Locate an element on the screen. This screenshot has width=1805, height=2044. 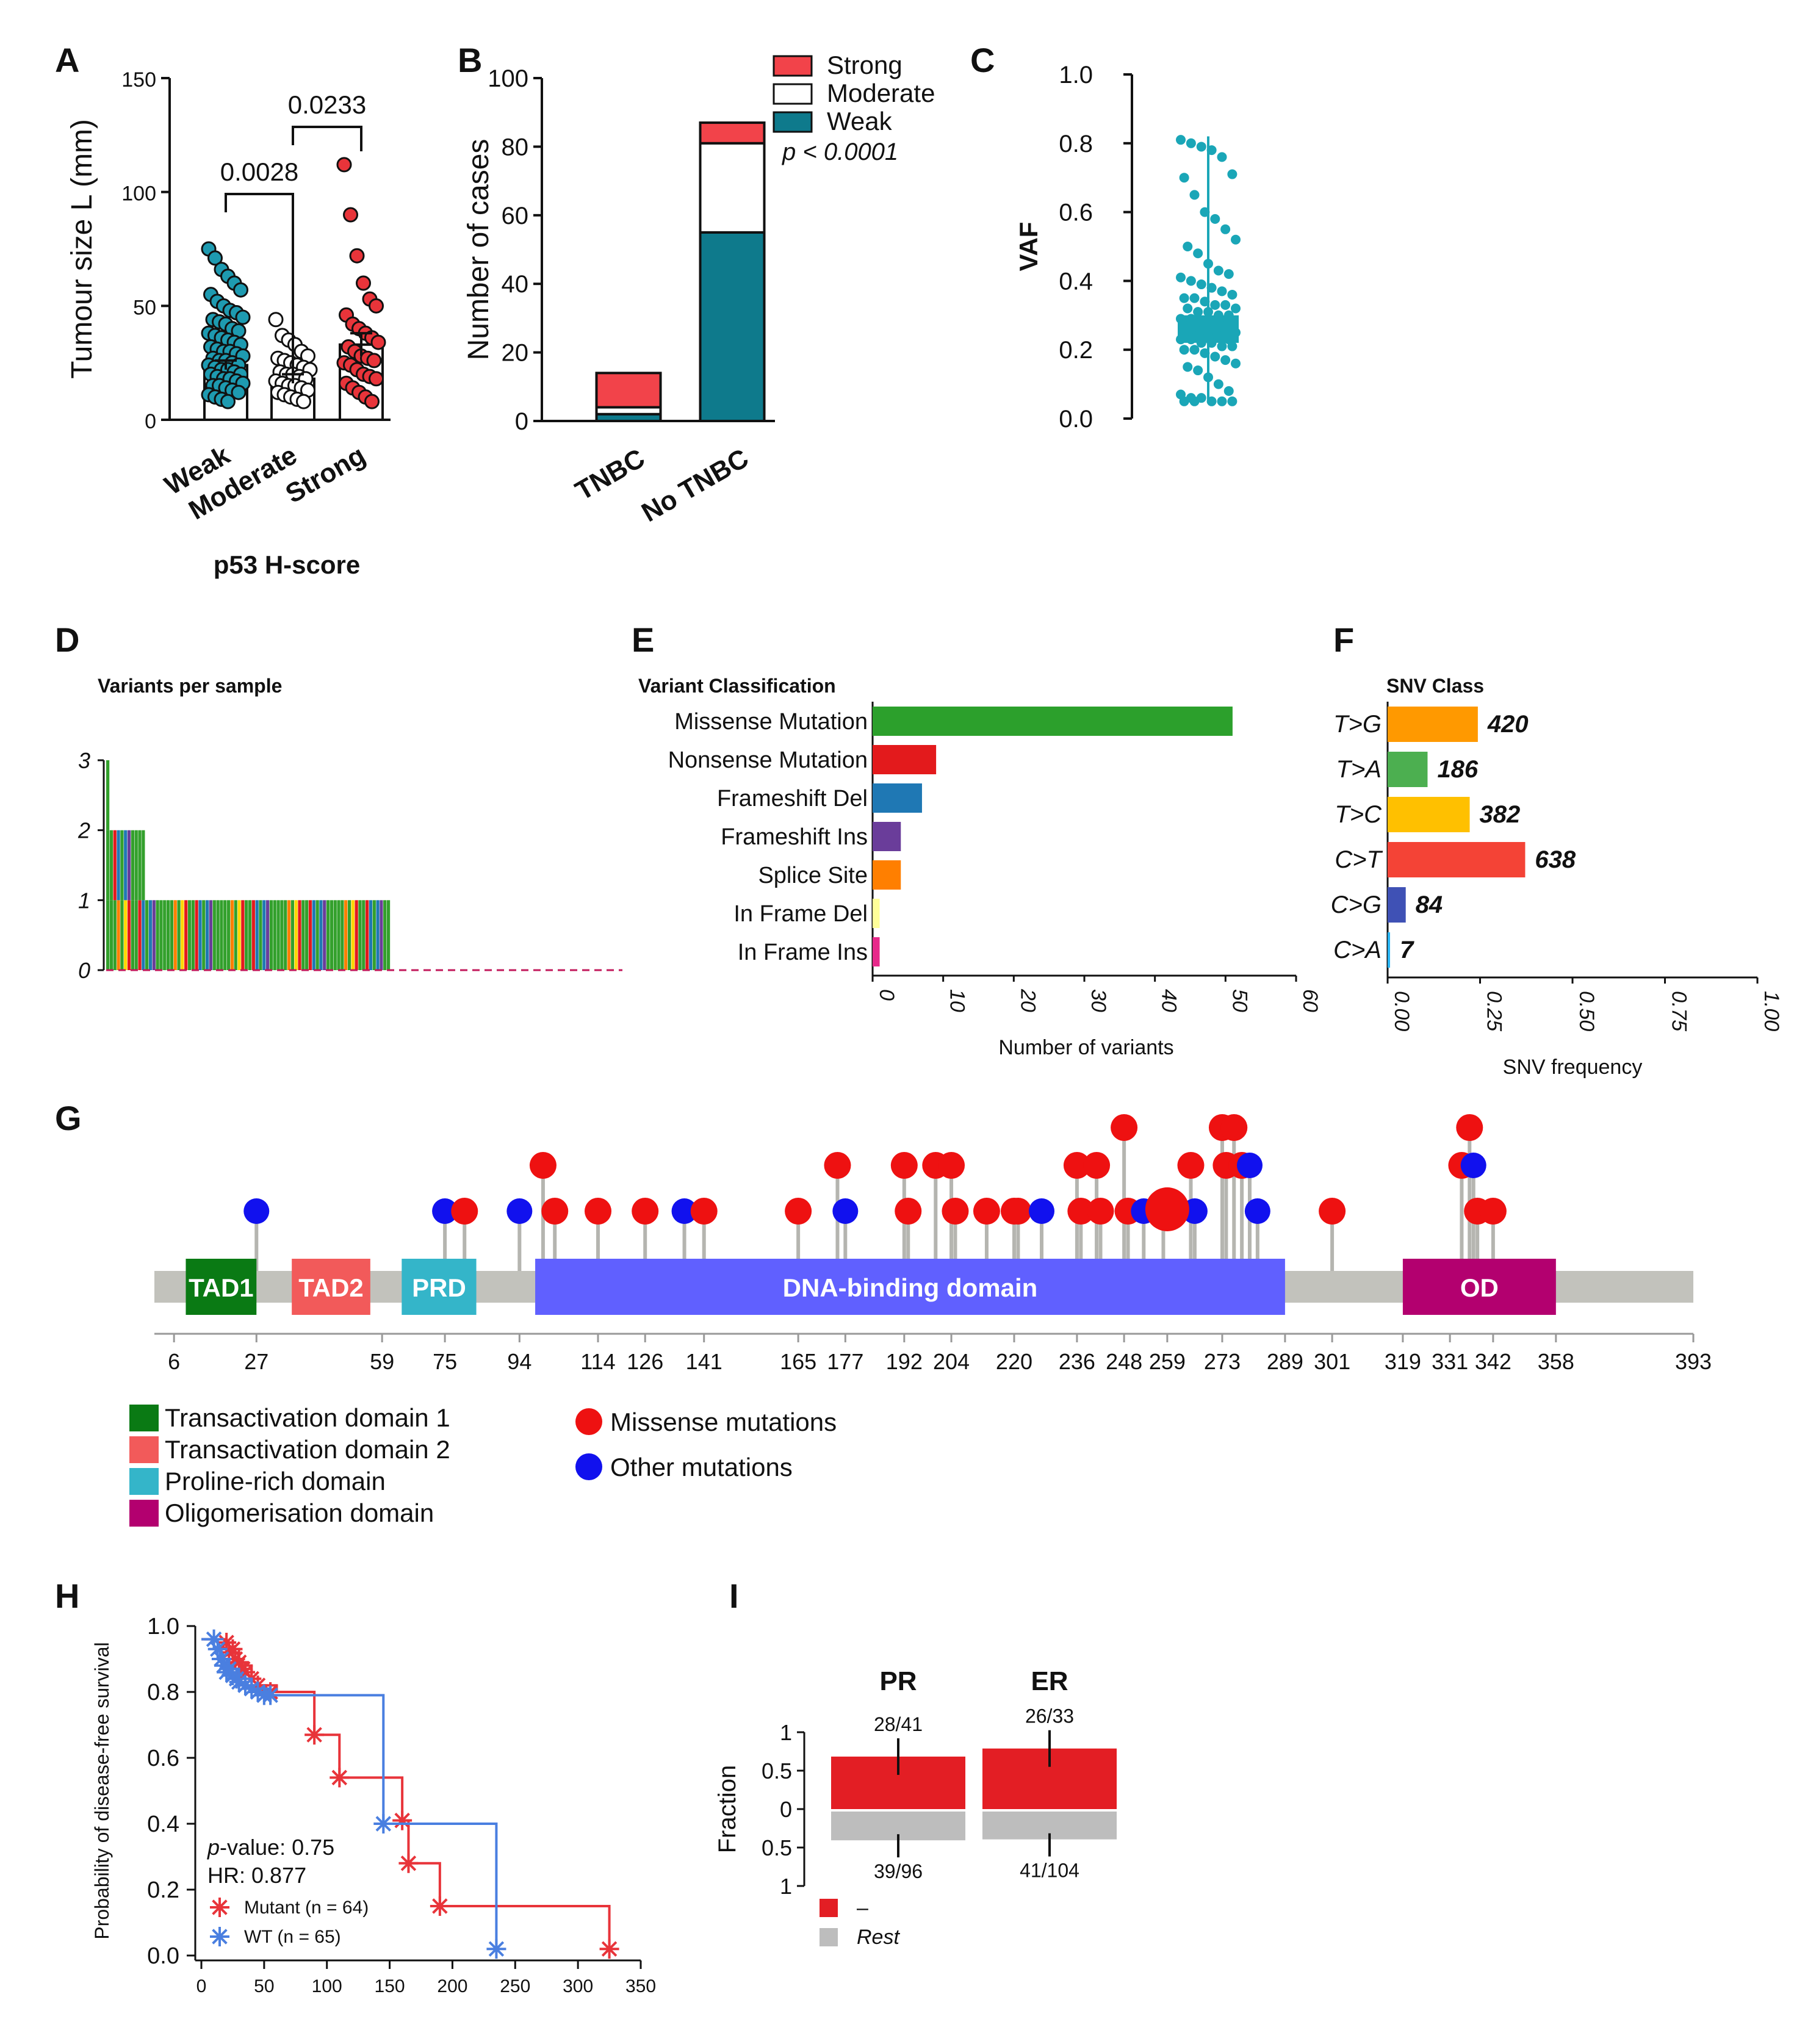
position-label: 273 is located at coordinates (1222, 1362).